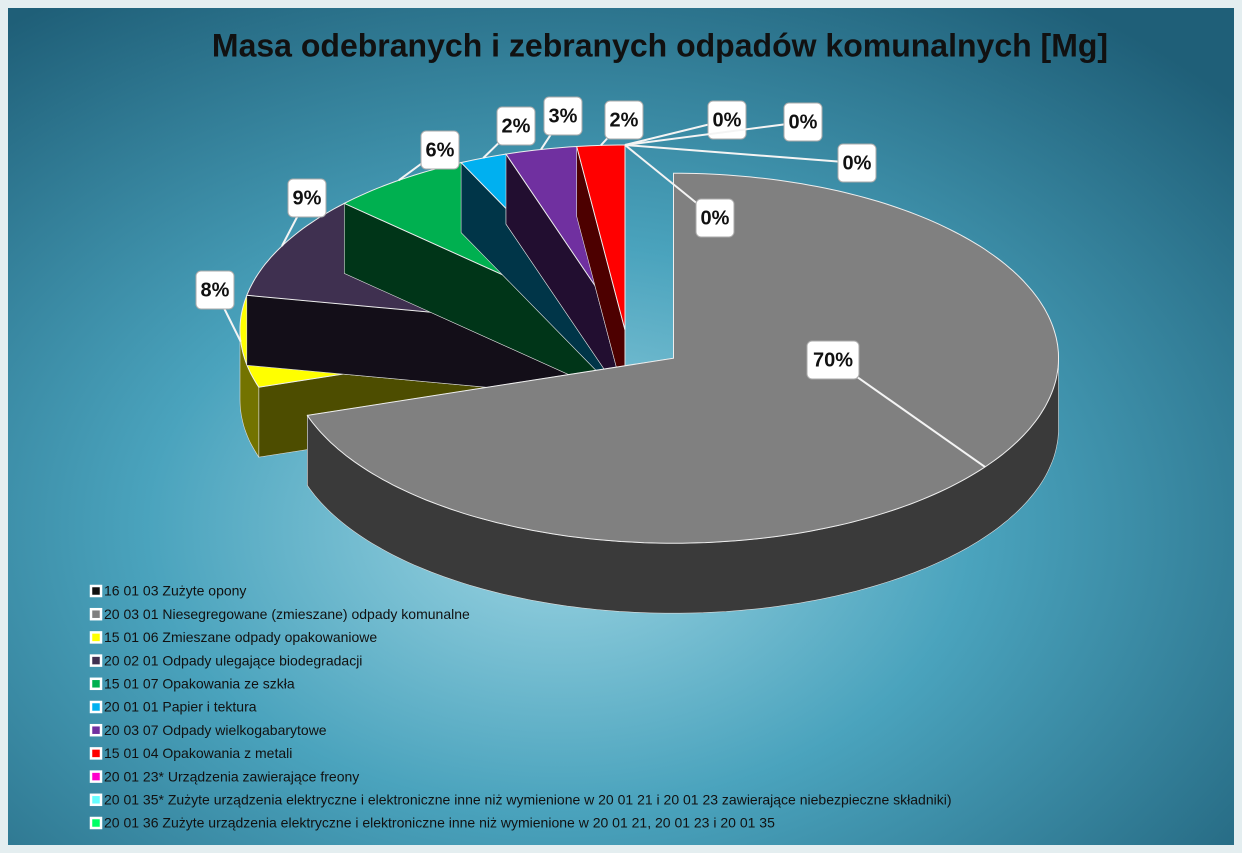  Describe the element at coordinates (240, 637) in the screenshot. I see `legend-label: 15 01 06 Zmieszane odpady opakowaniowe` at that location.